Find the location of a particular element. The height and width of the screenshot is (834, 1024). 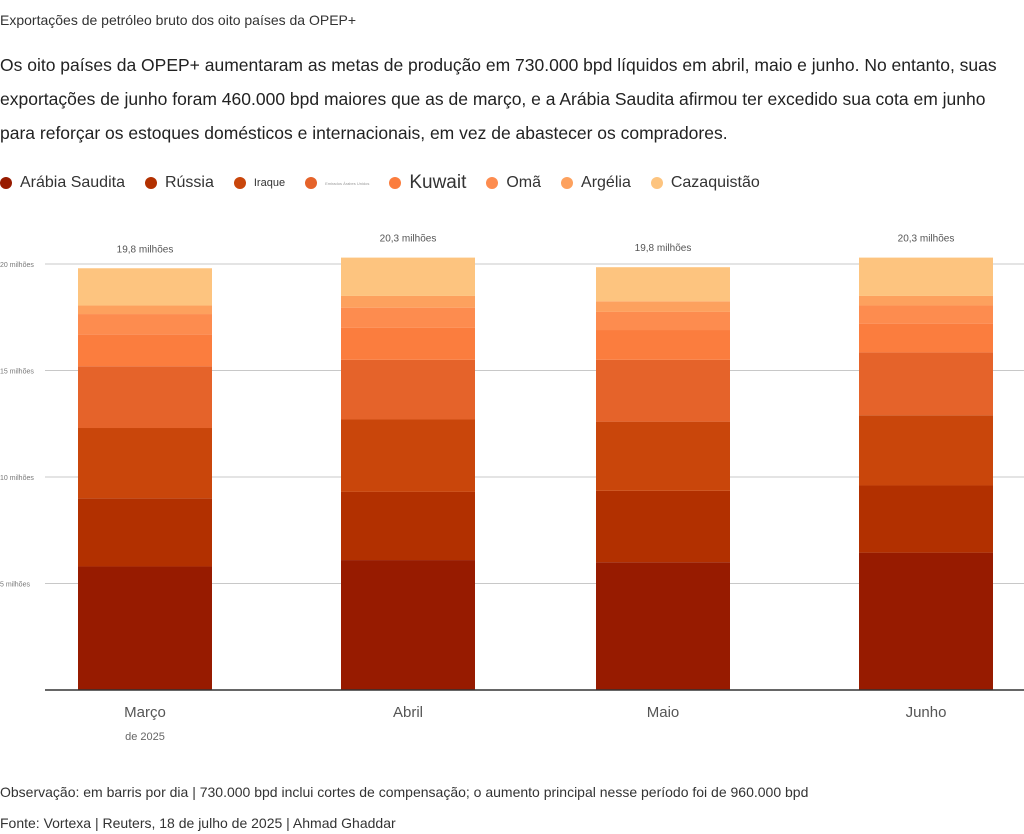

legend-item: Cazaquistão is located at coordinates (705, 183).